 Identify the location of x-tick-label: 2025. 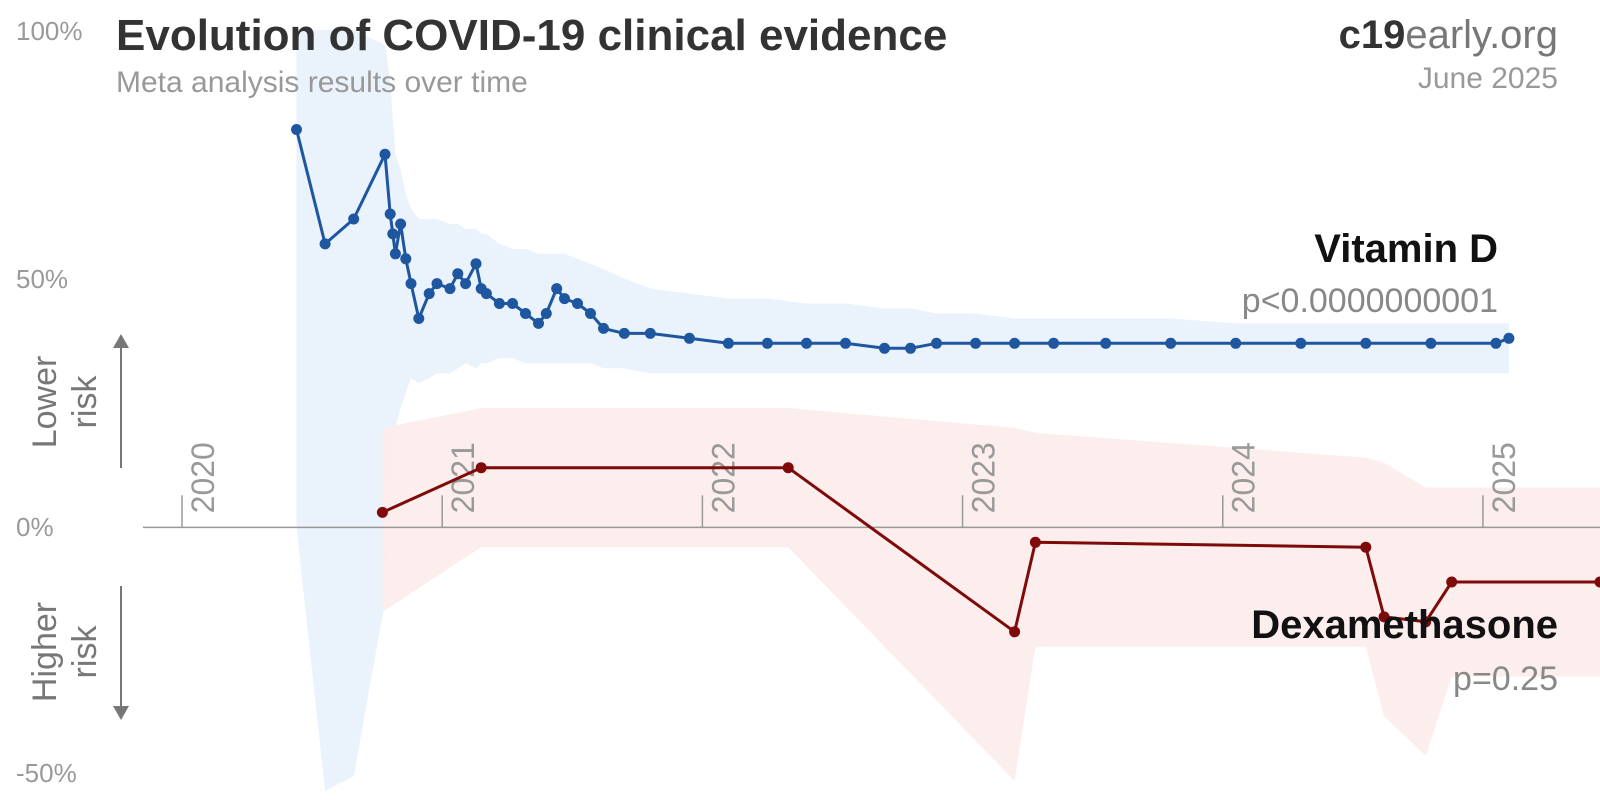
(1504, 477).